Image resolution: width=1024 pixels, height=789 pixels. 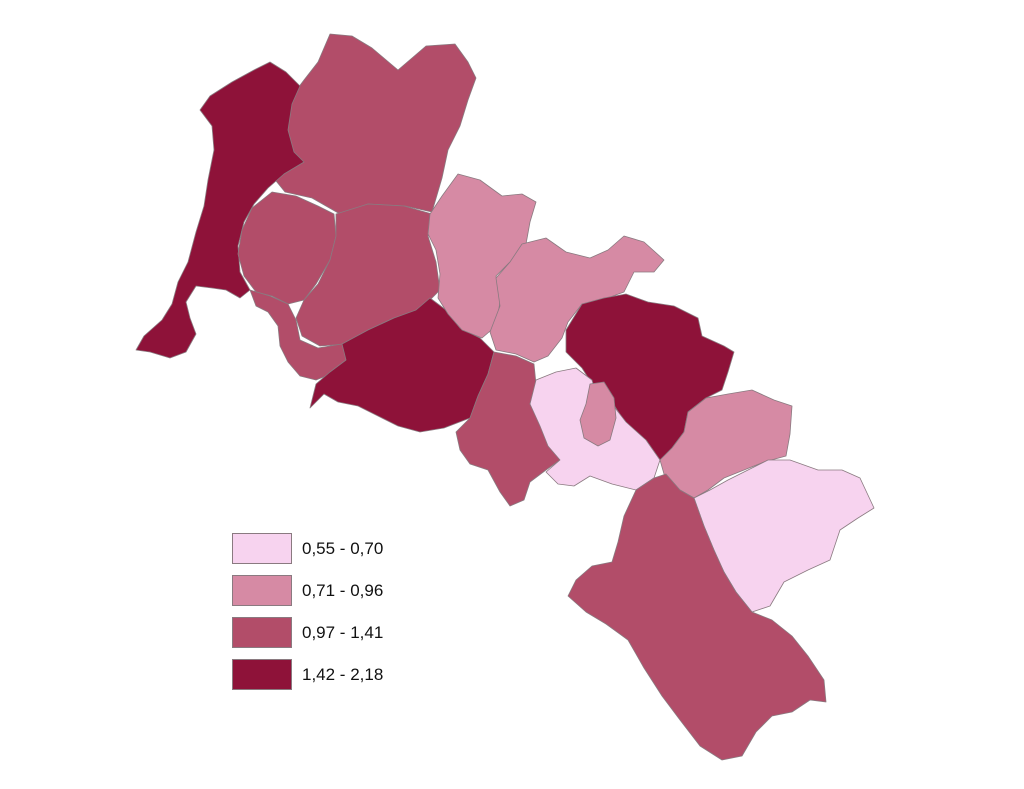 What do you see at coordinates (598, 414) in the screenshot?
I see `region-center-inner` at bounding box center [598, 414].